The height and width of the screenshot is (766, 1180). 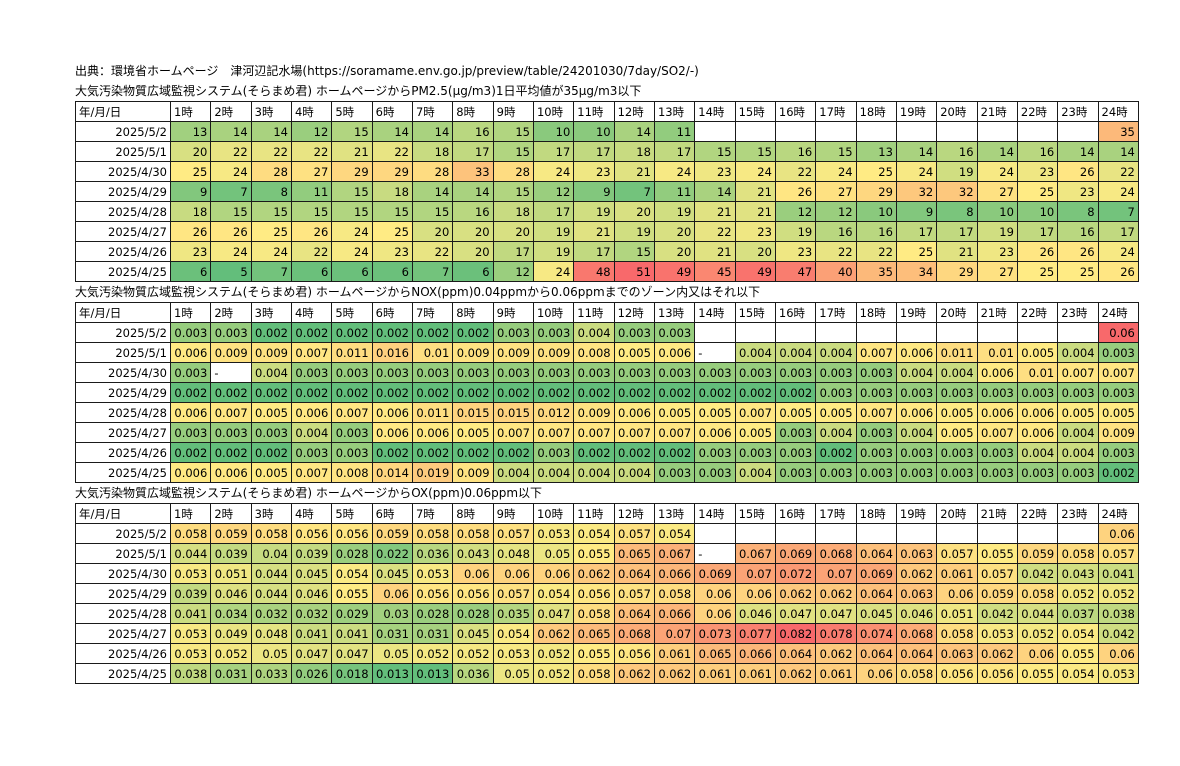 What do you see at coordinates (352, 673) in the screenshot?
I see `value-cell: 0.018` at bounding box center [352, 673].